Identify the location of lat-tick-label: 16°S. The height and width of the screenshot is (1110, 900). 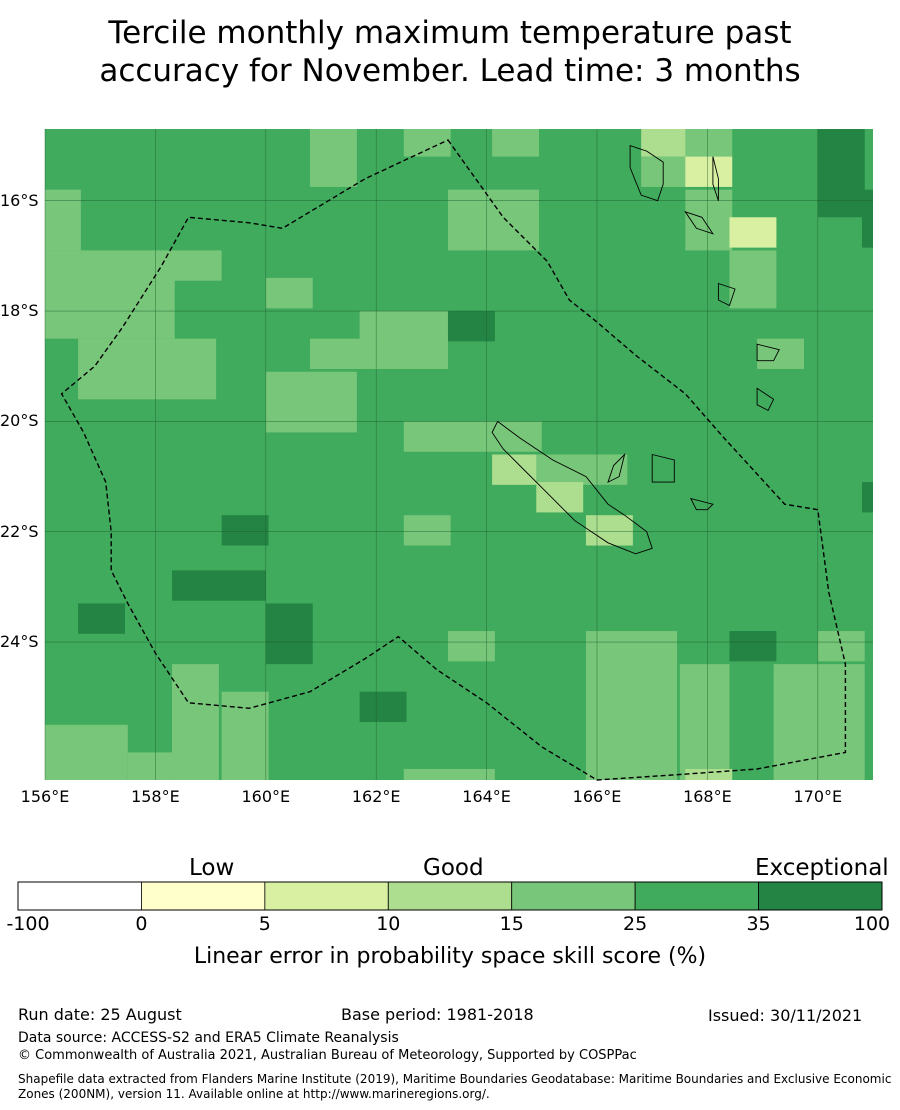
(19, 200).